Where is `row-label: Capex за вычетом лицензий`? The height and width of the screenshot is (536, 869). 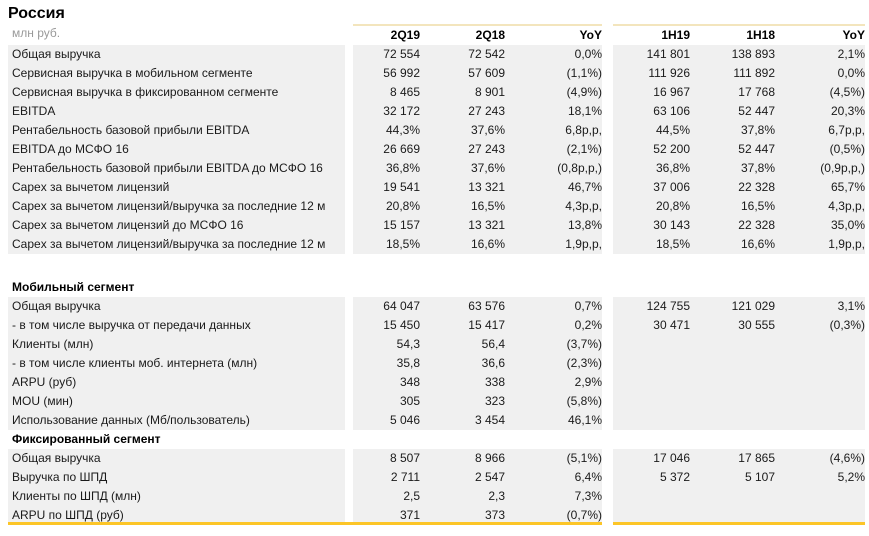
row-label: Capex за вычетом лицензий is located at coordinates (176, 187).